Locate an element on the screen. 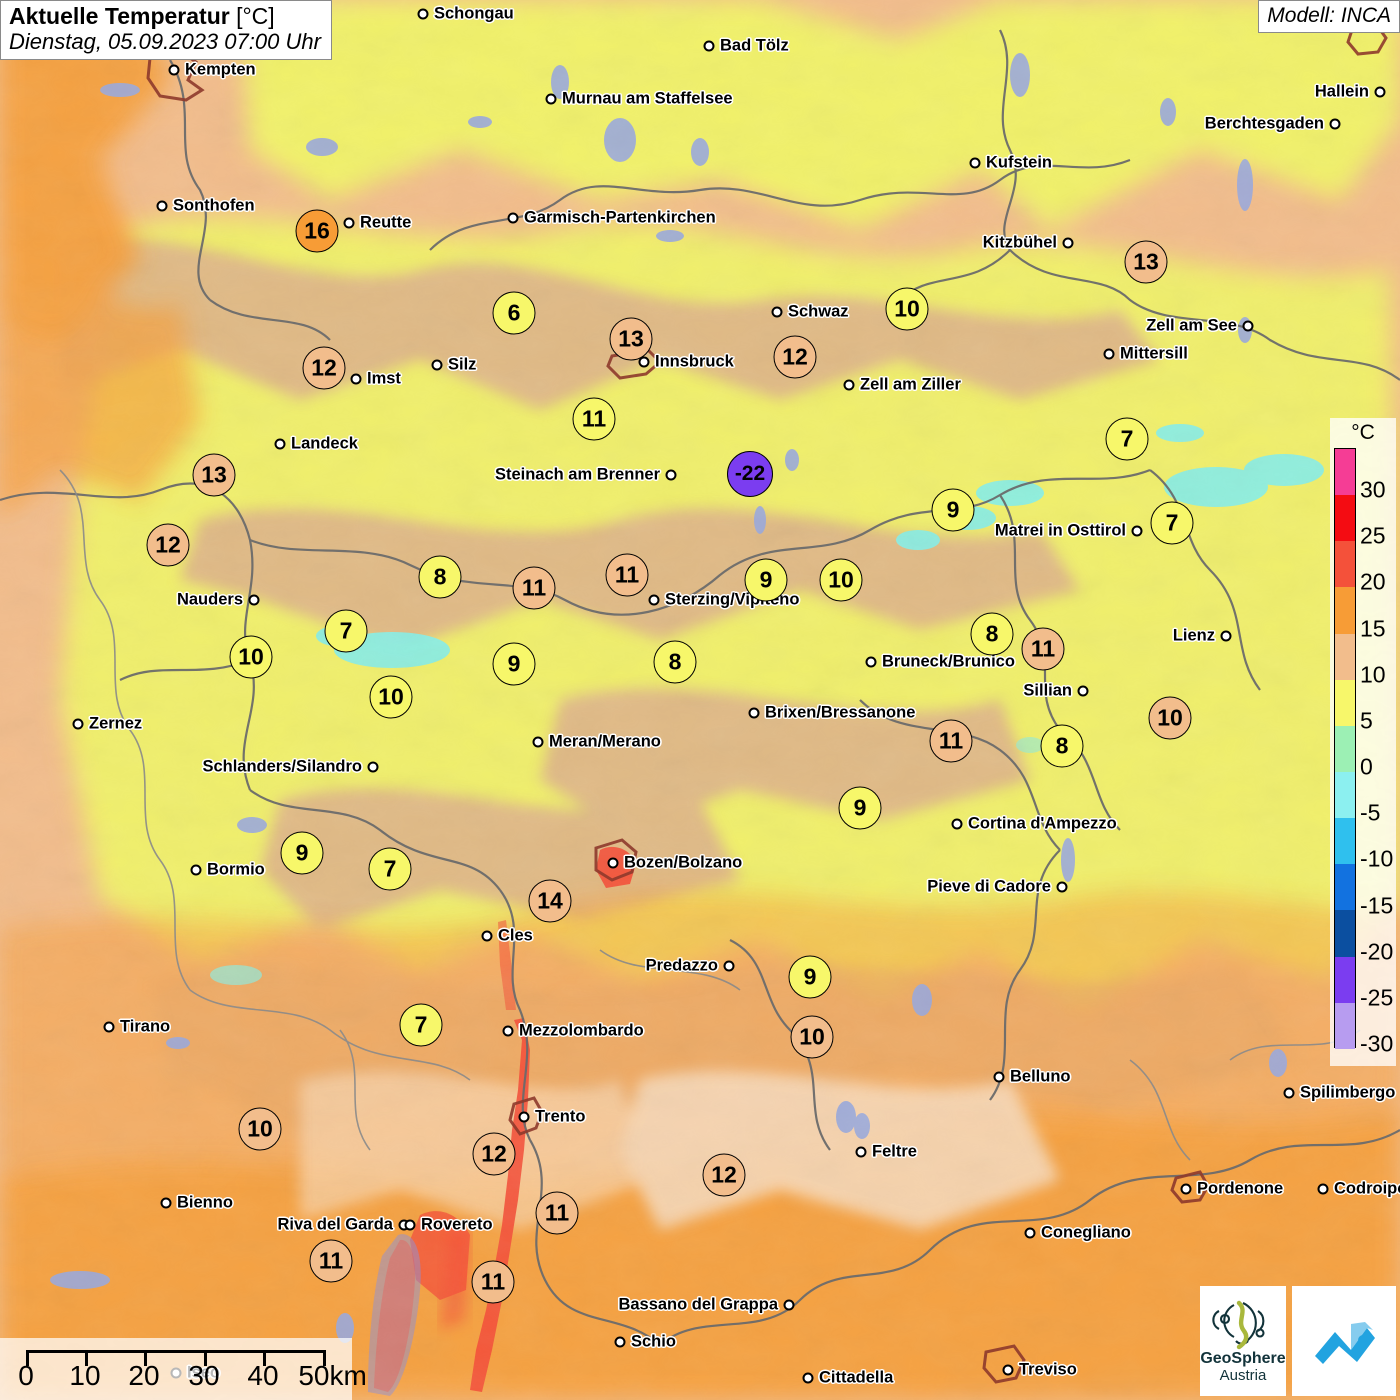  scale-labels: 0 10 20 30 40 50km is located at coordinates (183, 1379).